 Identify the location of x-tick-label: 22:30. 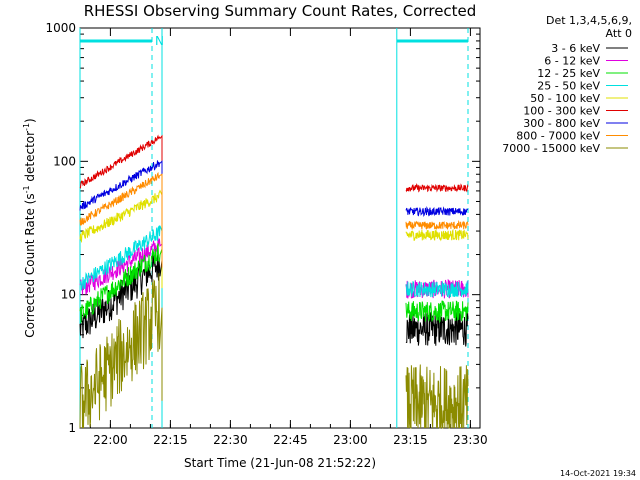
(230, 440).